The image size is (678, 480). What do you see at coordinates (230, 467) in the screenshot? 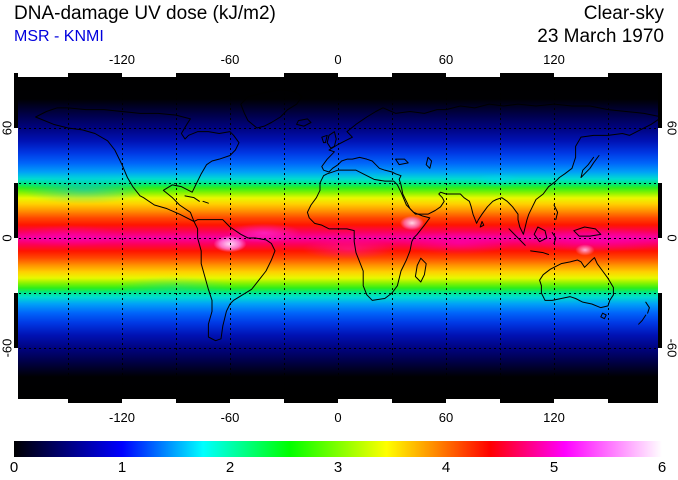
I see `colorbar-tick-label: 2` at bounding box center [230, 467].